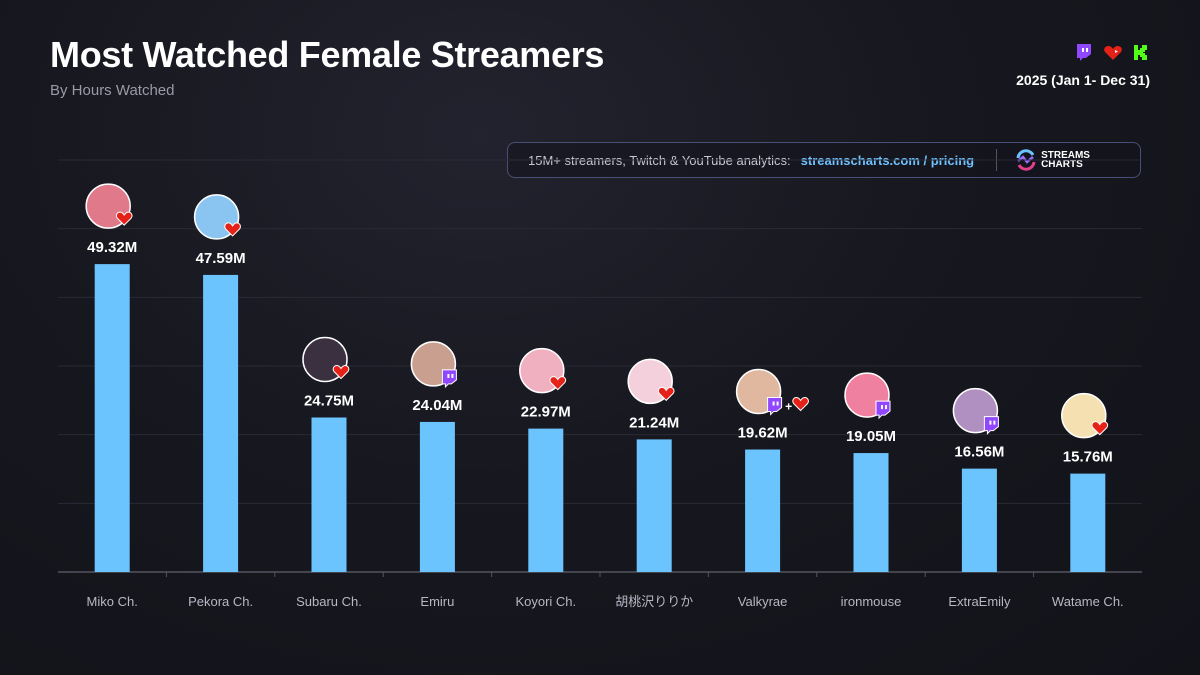 The image size is (1200, 675). Describe the element at coordinates (871, 601) in the screenshot. I see `x-tick-label: ironmouse` at that location.